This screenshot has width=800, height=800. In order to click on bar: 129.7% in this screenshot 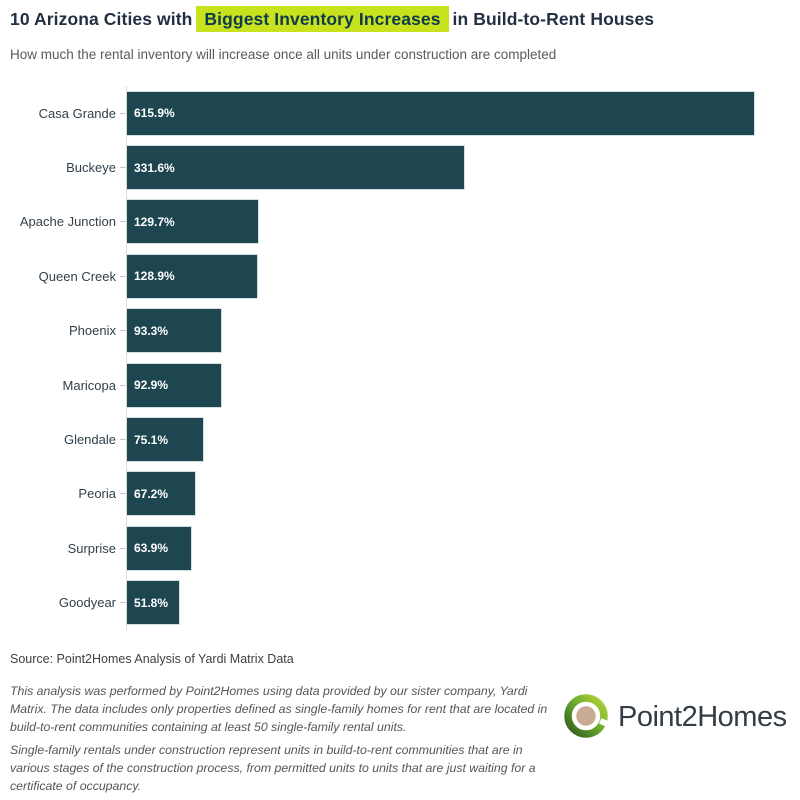, I will do `click(193, 222)`.